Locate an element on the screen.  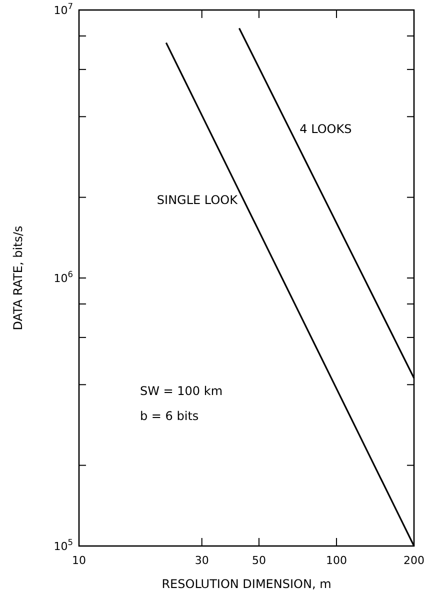
x-tick-label: 200 is located at coordinates (414, 560).